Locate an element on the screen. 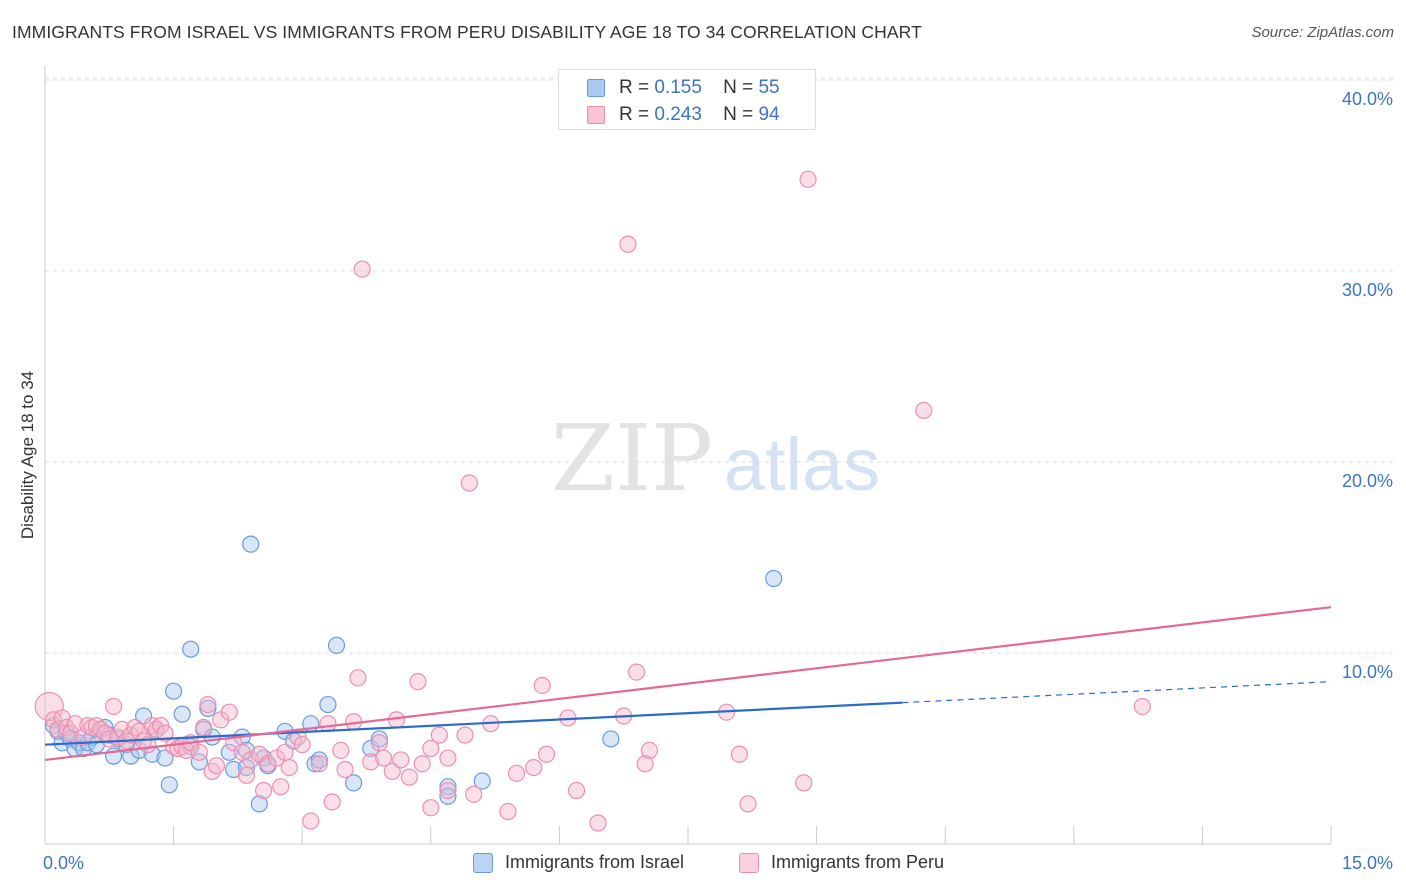  legend-peru-label: Immigrants from Peru is located at coordinates (858, 862).